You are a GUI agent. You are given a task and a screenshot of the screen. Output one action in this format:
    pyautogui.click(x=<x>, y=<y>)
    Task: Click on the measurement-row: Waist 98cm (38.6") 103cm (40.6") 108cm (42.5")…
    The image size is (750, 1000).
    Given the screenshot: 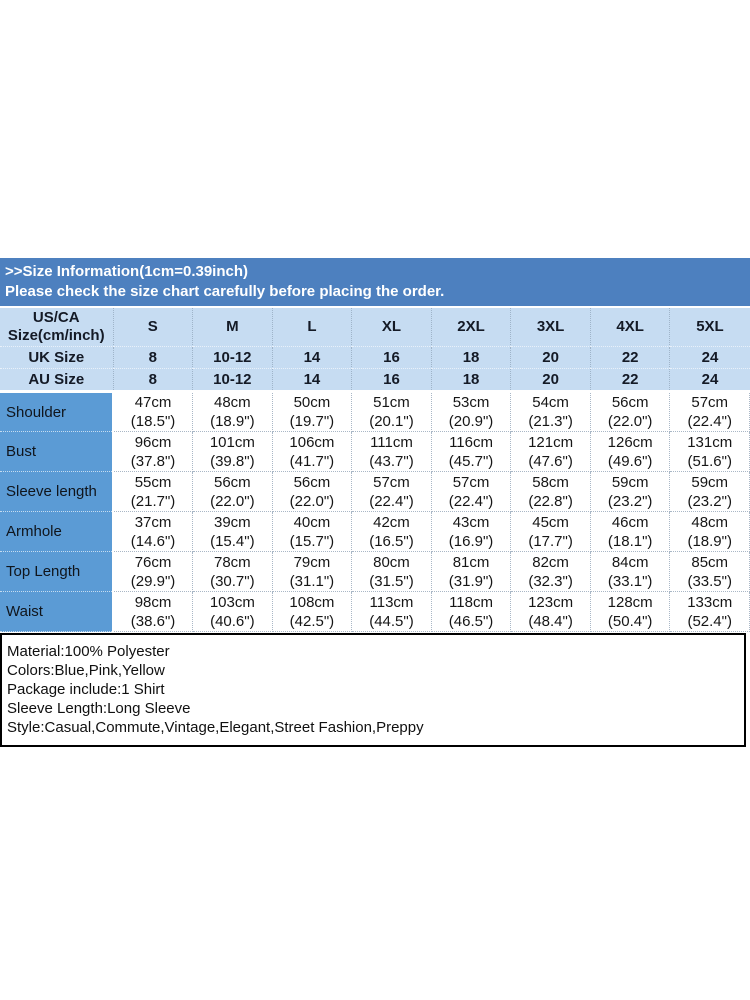 What is the action you would take?
    pyautogui.click(x=375, y=611)
    